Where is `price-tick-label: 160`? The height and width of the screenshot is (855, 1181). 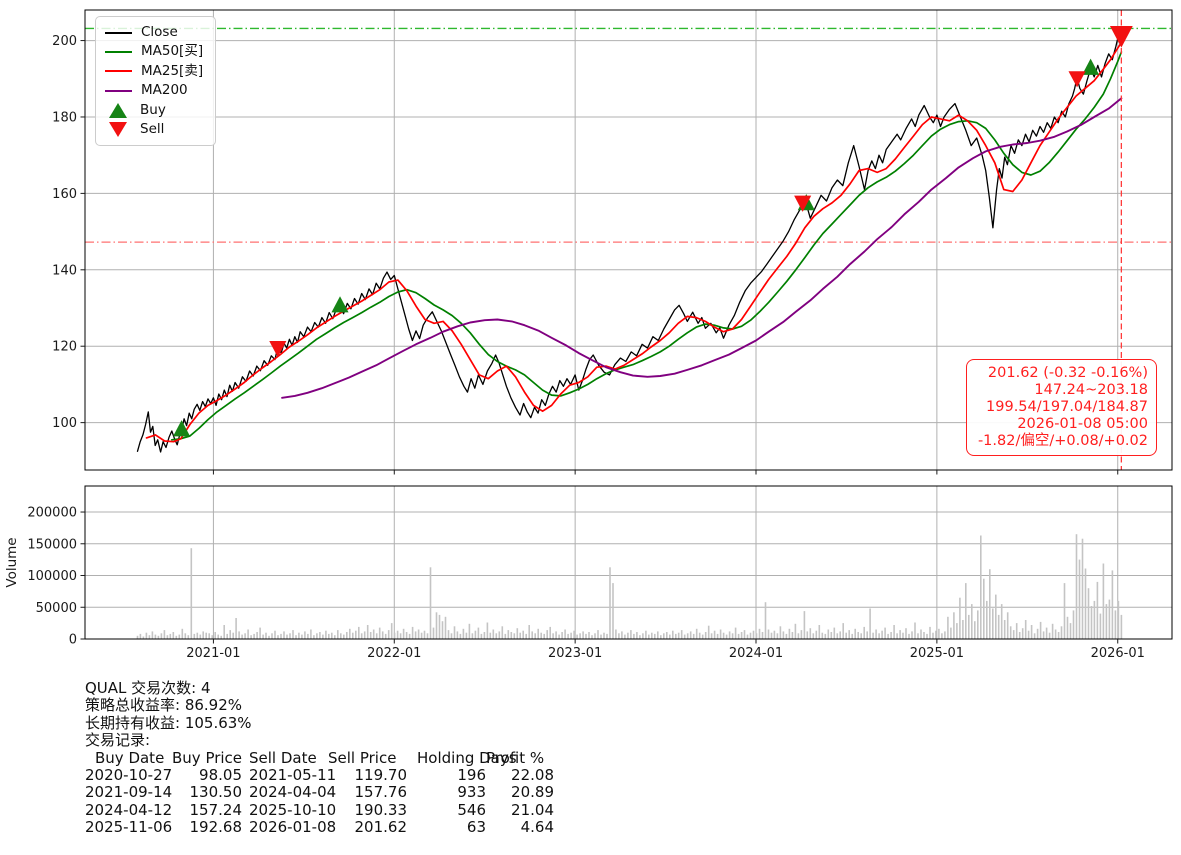
price-tick-label: 160 is located at coordinates (64, 194).